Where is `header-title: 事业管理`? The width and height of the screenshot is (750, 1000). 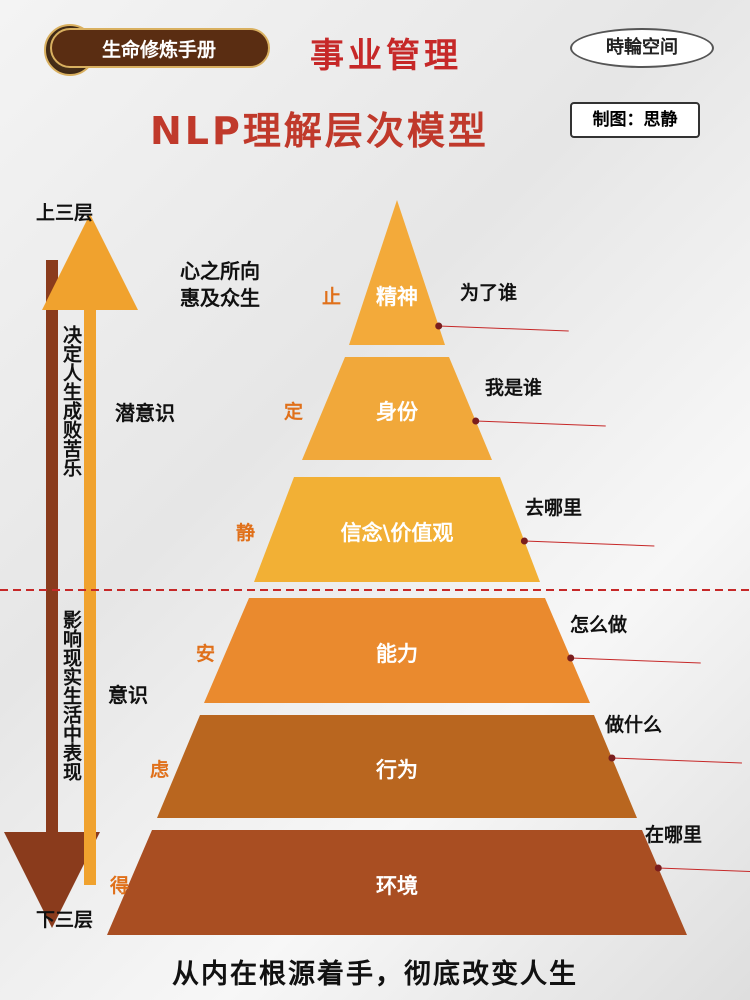 header-title: 事业管理 is located at coordinates (386, 56).